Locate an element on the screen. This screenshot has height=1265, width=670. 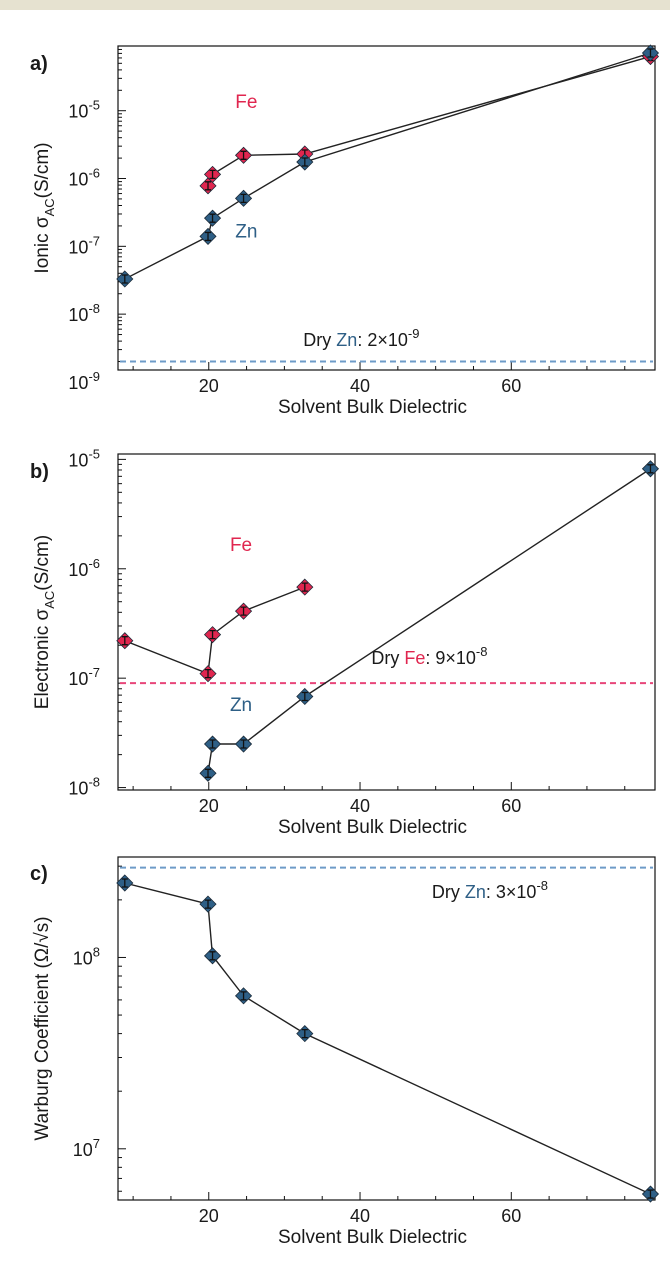
reference-label: Dry Zn: 2×10-9 is located at coordinates (361, 338).